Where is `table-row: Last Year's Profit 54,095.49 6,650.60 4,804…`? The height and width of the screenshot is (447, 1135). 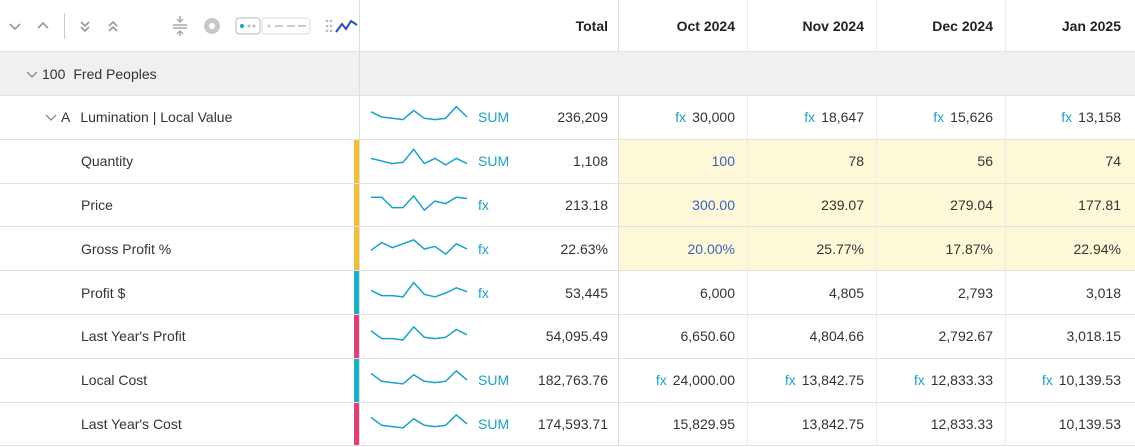
table-row: Last Year's Profit 54,095.49 6,650.60 4,804… is located at coordinates (567, 337).